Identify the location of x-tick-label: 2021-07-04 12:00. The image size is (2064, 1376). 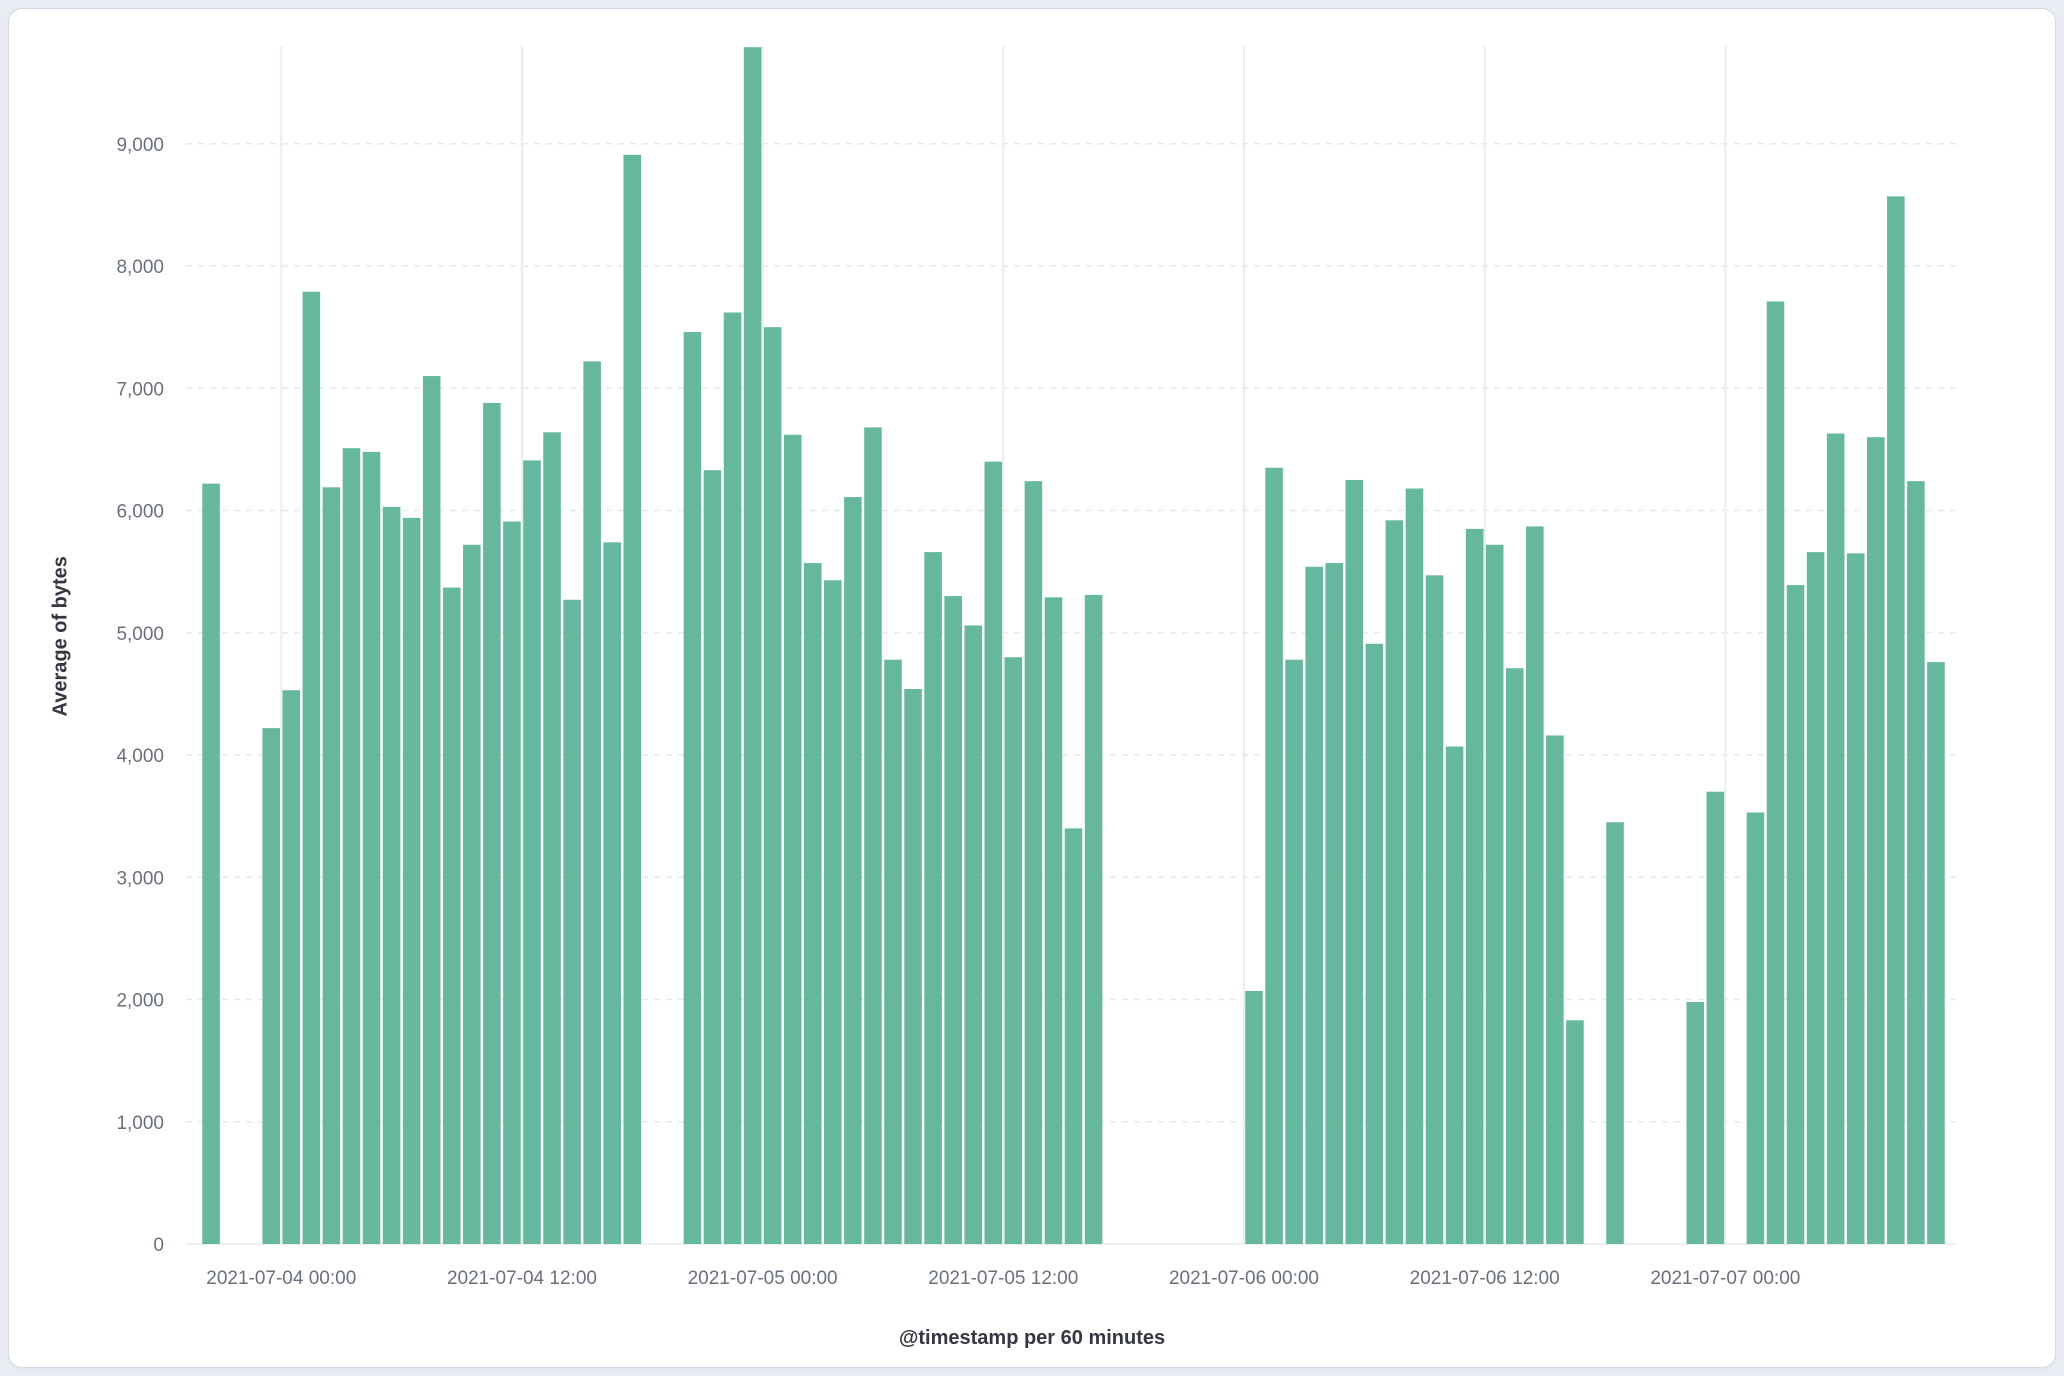
(522, 1278).